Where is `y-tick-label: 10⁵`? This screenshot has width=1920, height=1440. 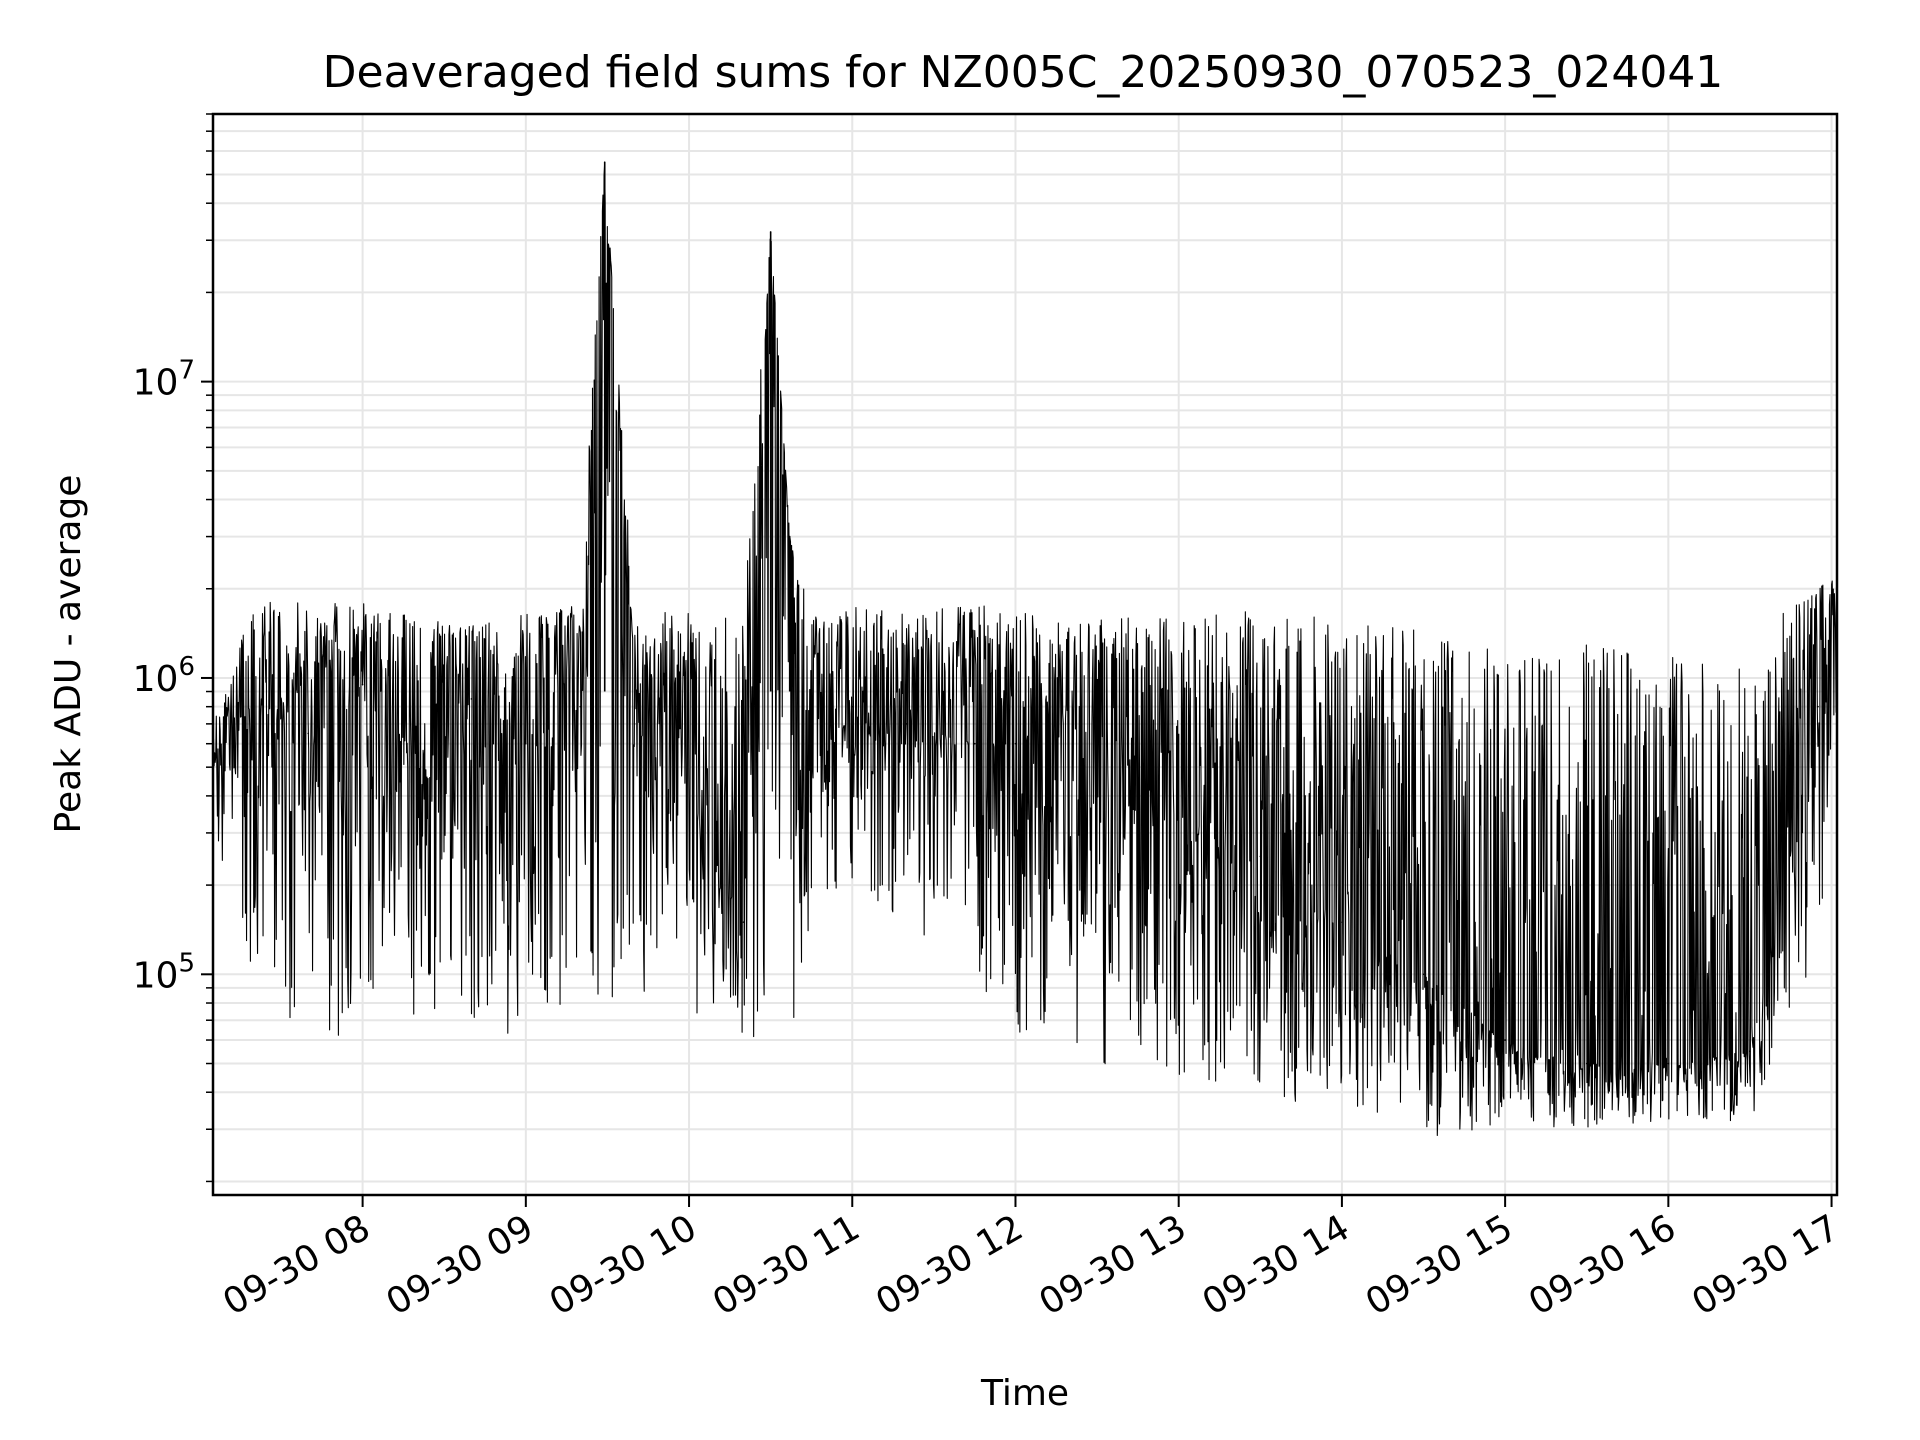 y-tick-label: 10⁵ is located at coordinates (164, 972).